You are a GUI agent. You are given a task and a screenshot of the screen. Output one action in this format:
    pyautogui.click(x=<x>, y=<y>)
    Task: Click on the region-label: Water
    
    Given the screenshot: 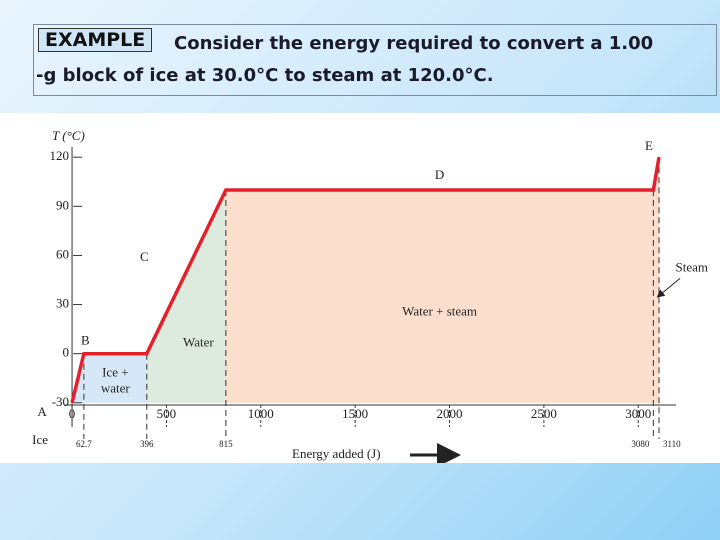 What is the action you would take?
    pyautogui.click(x=198, y=342)
    